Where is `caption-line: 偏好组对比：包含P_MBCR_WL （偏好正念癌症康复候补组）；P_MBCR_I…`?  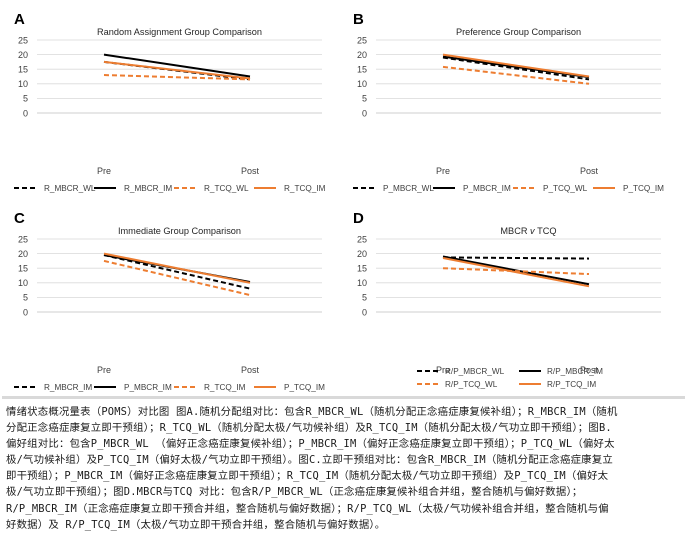 caption-line: 偏好组对比：包含P_MBCR_WL （偏好正念癌症康复候补组）；P_MBCR_I… is located at coordinates (310, 444).